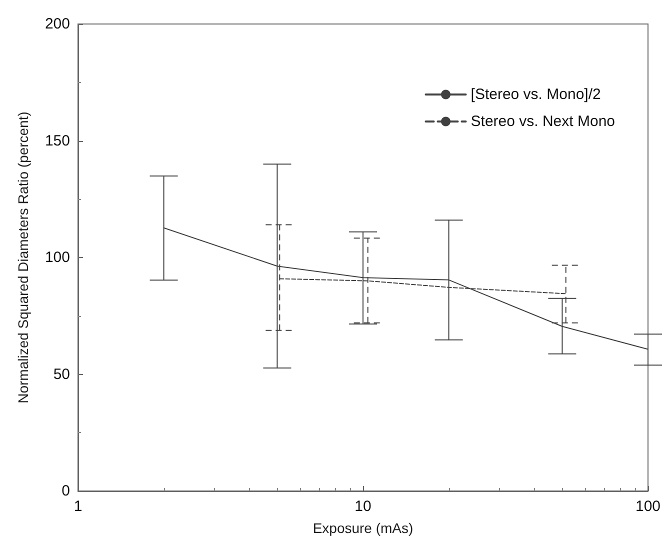 This screenshot has width=665, height=540. I want to click on legend-label: [Stereo vs. Mono]/2, so click(535, 94).